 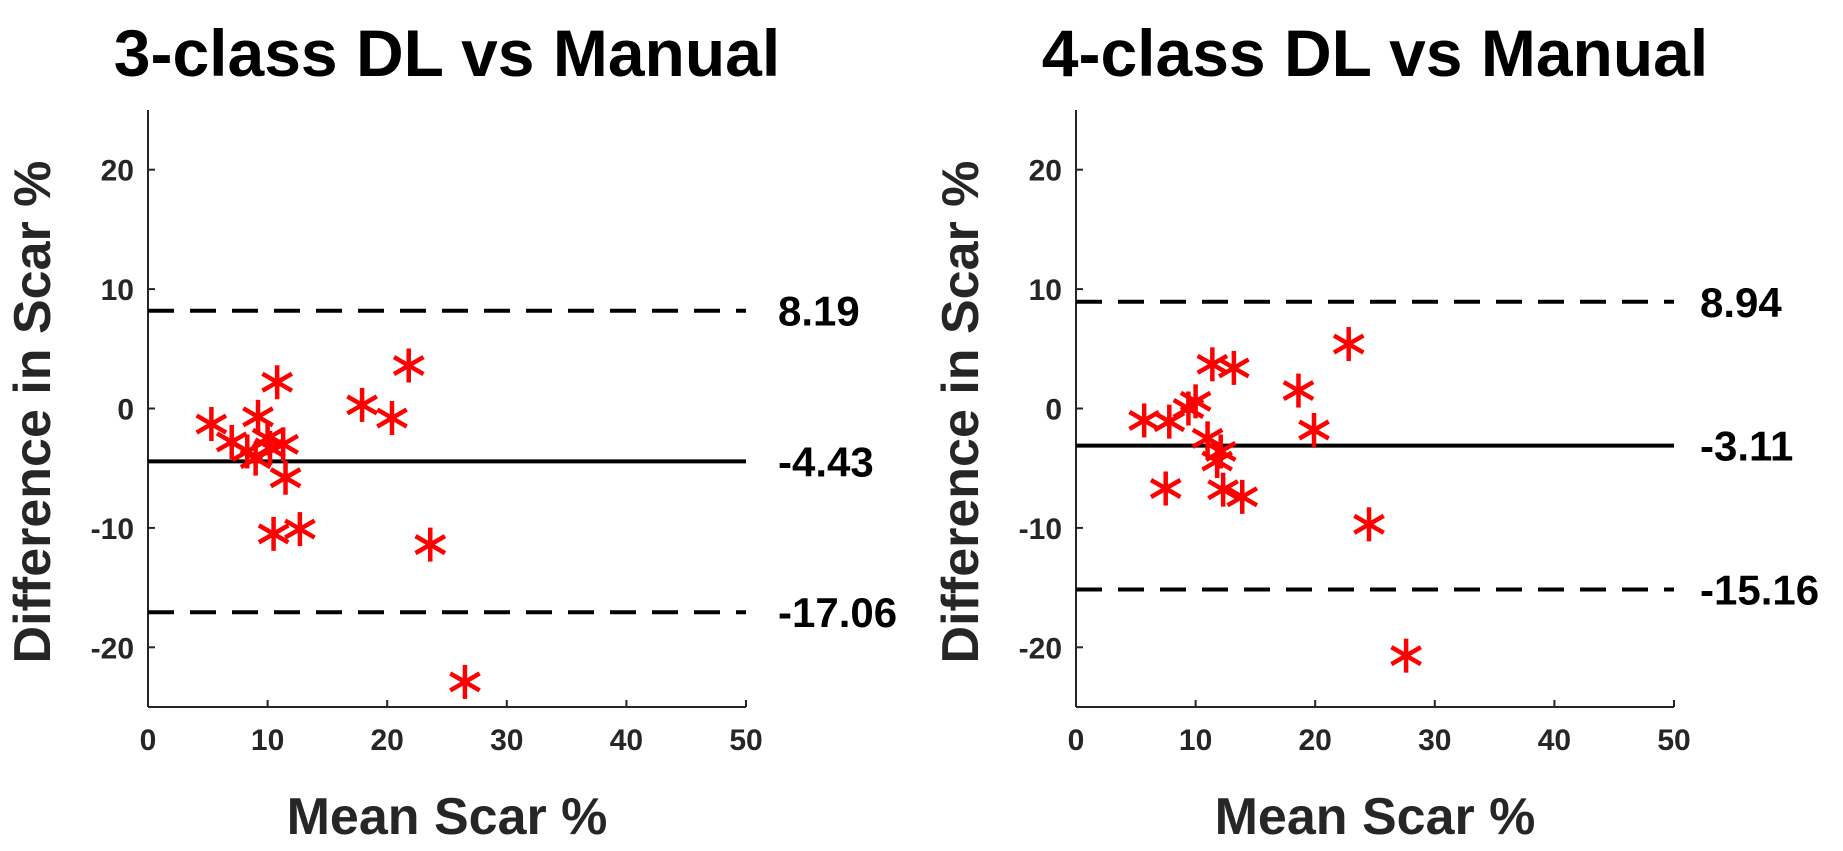 What do you see at coordinates (1741, 302) in the screenshot?
I see `upper-limit-label: 8.94` at bounding box center [1741, 302].